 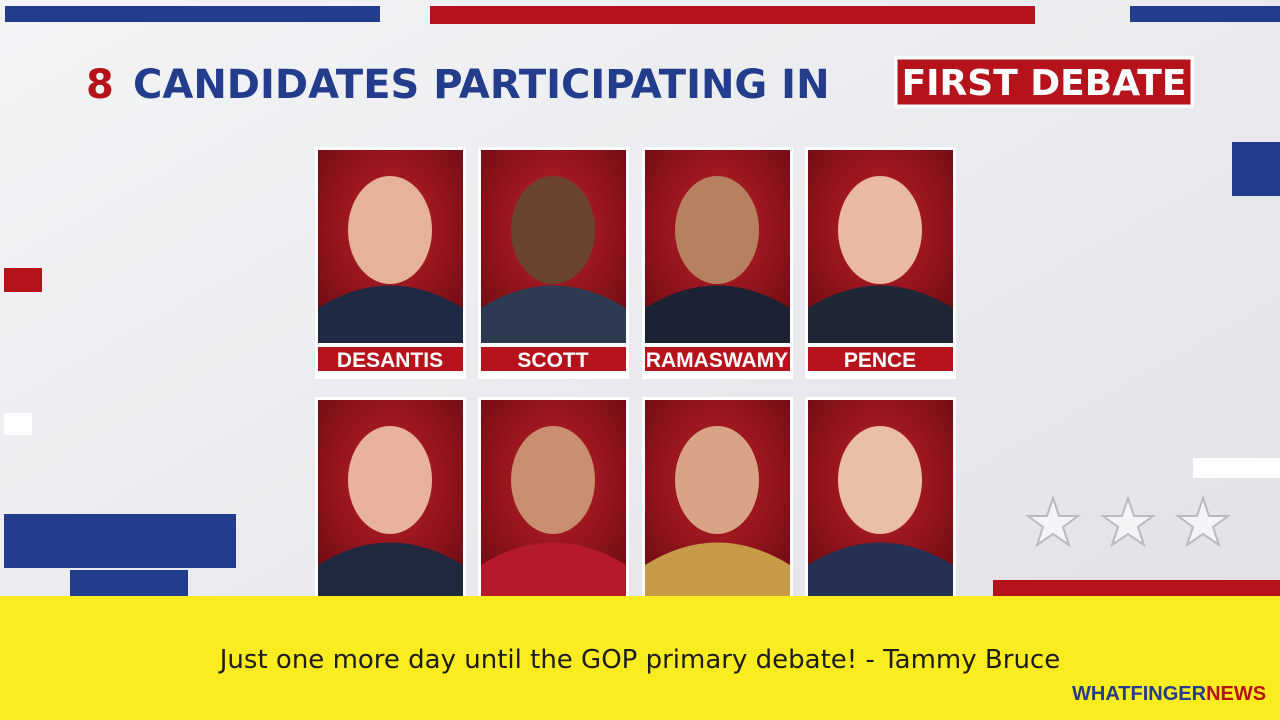 I want to click on candidate-name: DESANTIS, so click(x=390, y=360).